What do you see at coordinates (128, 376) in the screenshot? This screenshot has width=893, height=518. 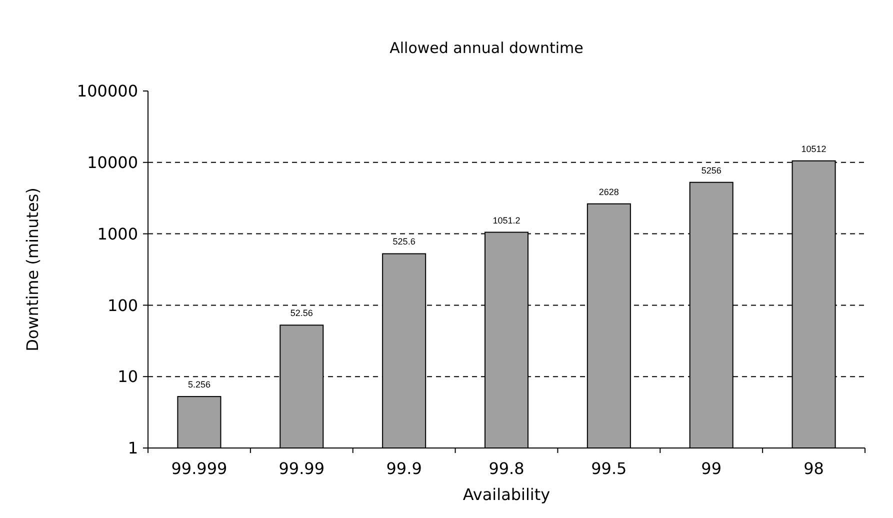 I see `y-tick-label: 10` at bounding box center [128, 376].